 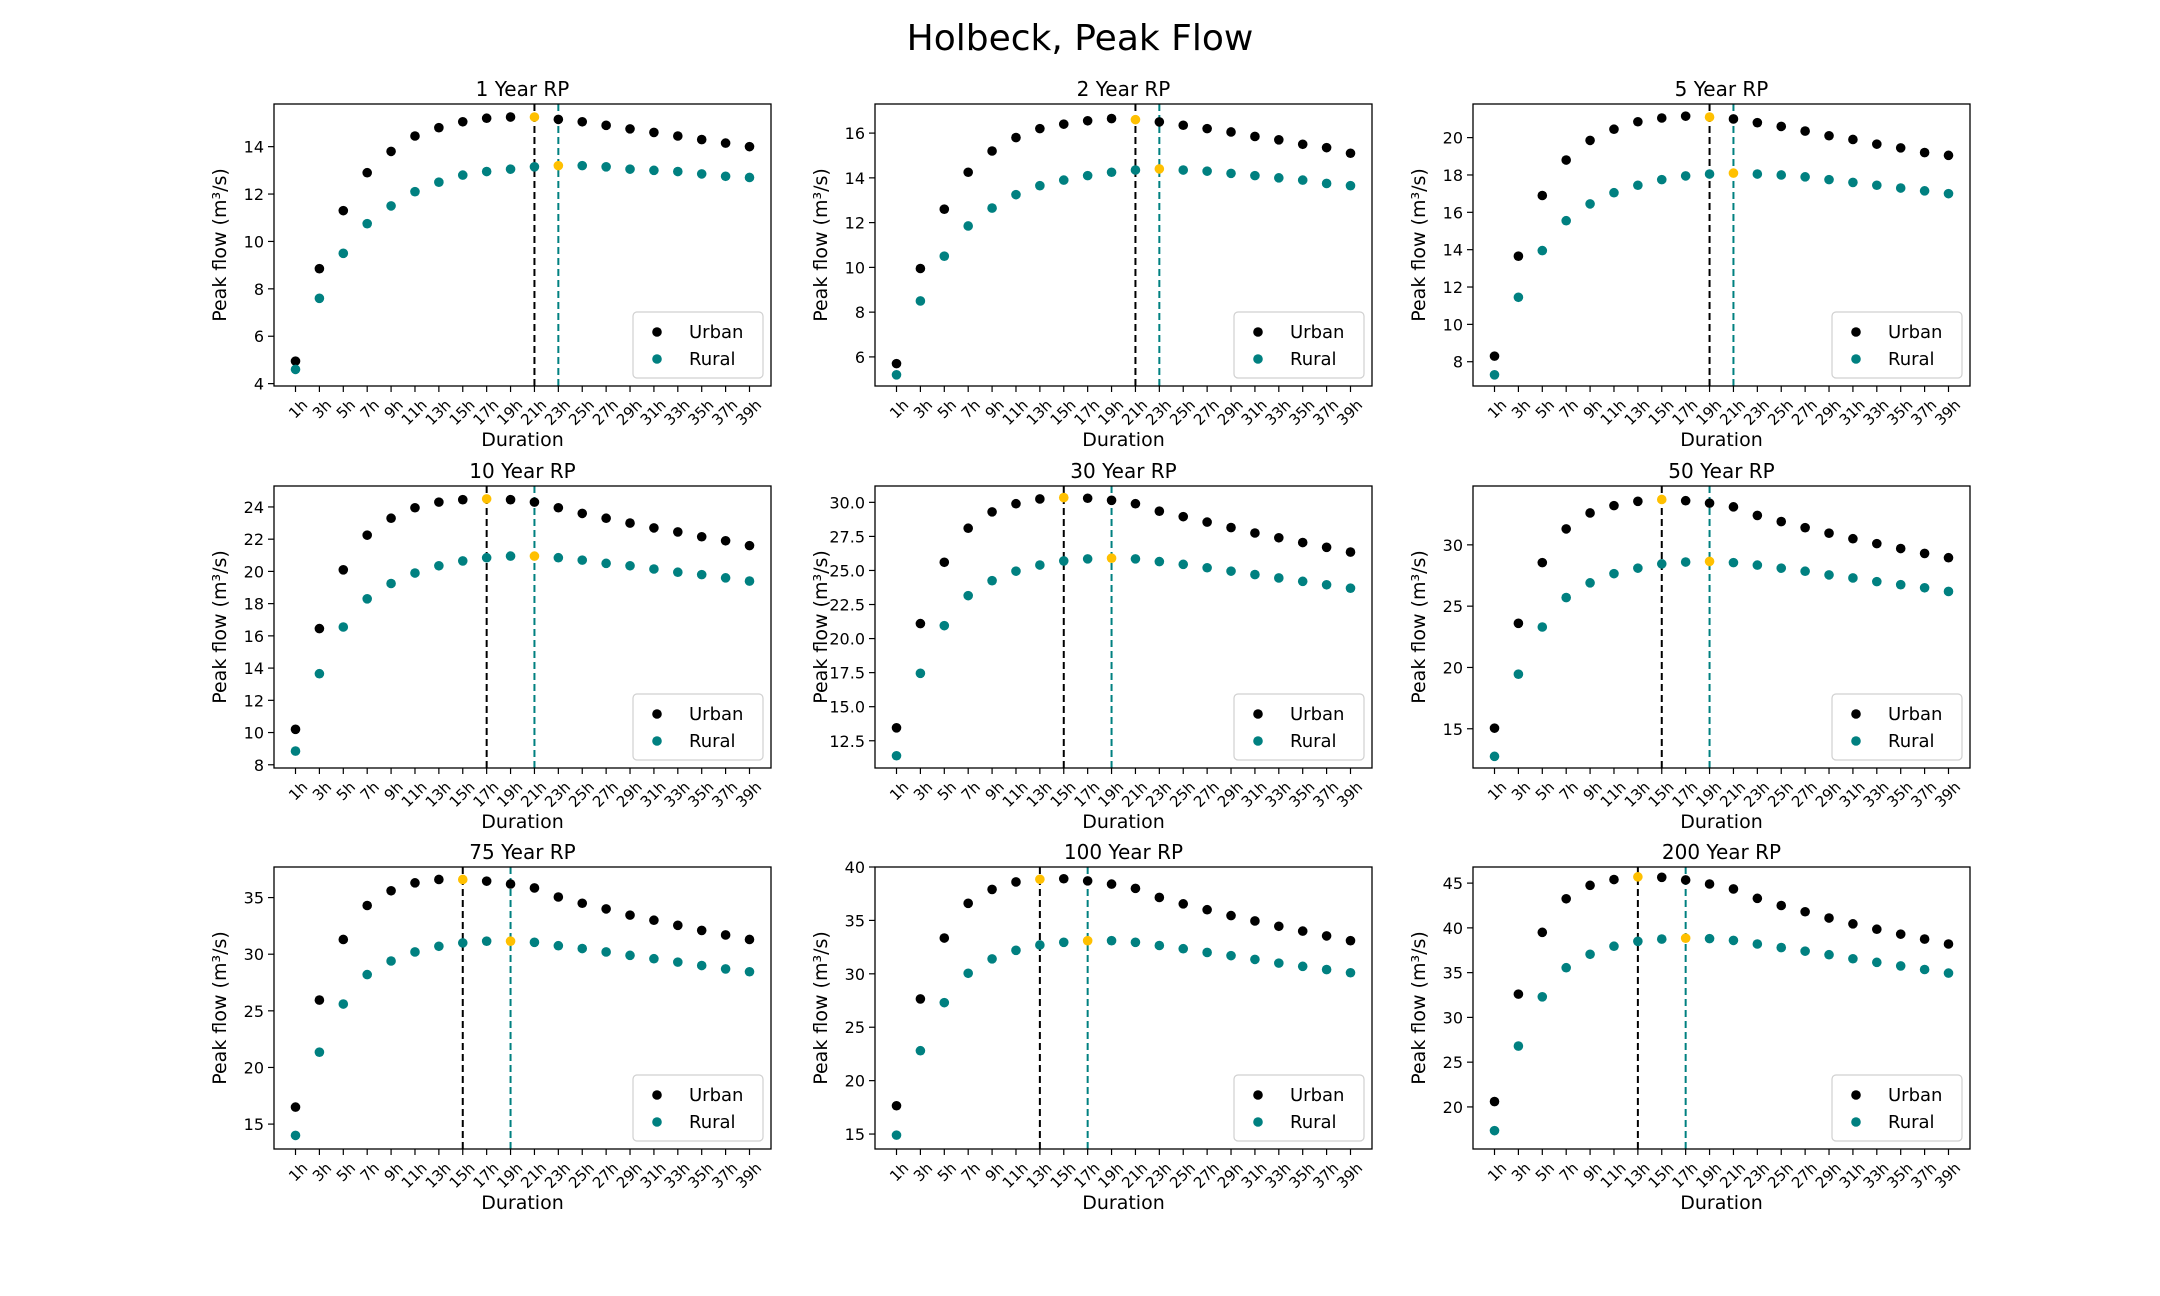 I want to click on x-tick-label: 7h, so click(x=1569, y=1172).